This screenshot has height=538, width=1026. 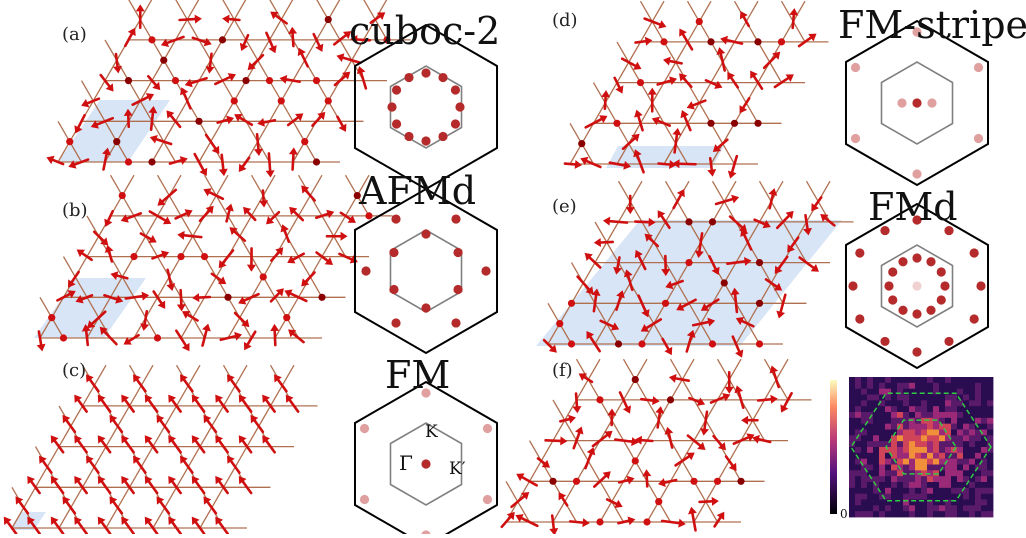 What do you see at coordinates (844, 514) in the screenshot?
I see `colorbar-min-label: 0` at bounding box center [844, 514].